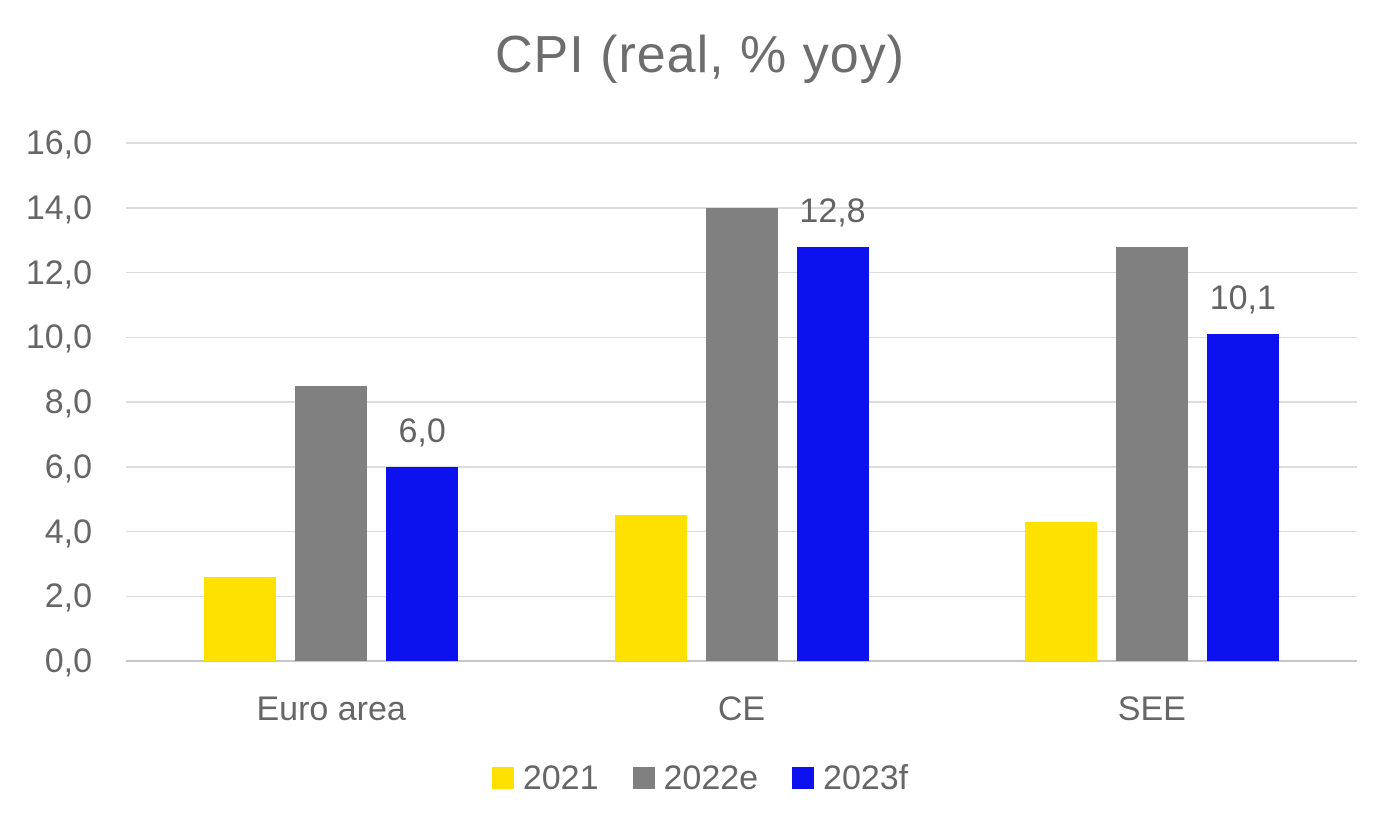  What do you see at coordinates (832, 453) in the screenshot?
I see `bar-2023f-ce` at bounding box center [832, 453].